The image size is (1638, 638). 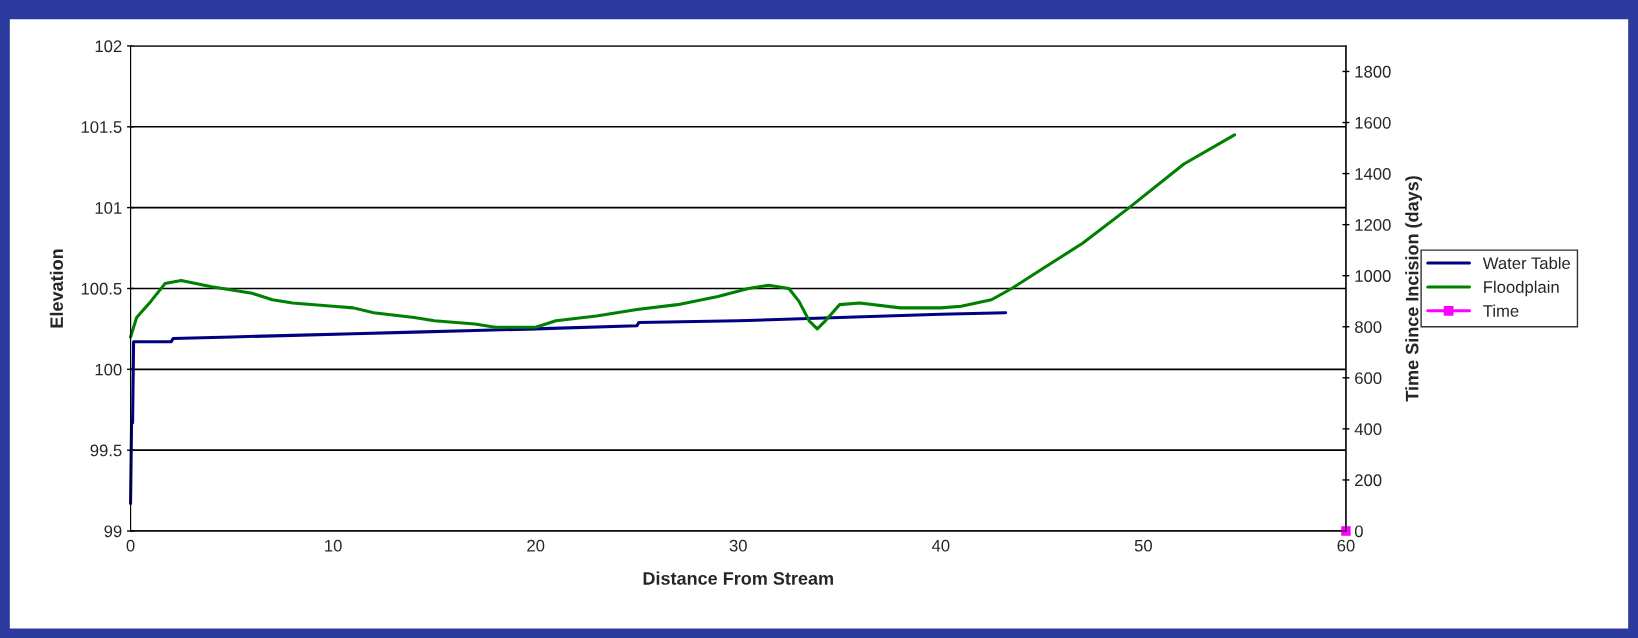 I want to click on legend-label: Water Table, so click(x=1526, y=263).